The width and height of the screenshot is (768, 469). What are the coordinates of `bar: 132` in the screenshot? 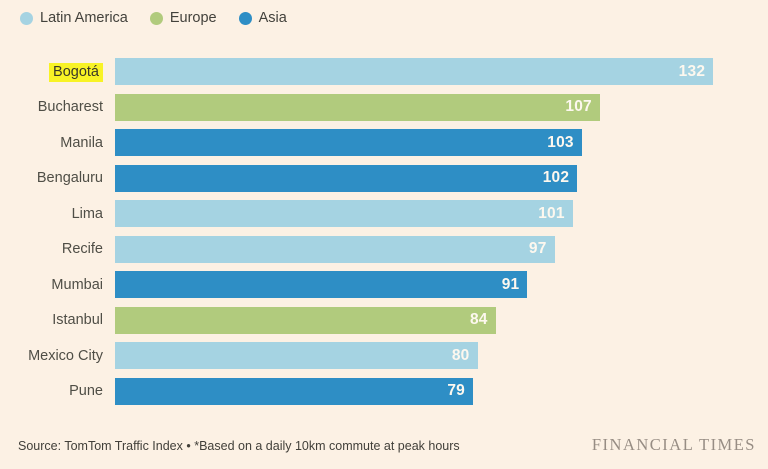 It's located at (414, 71).